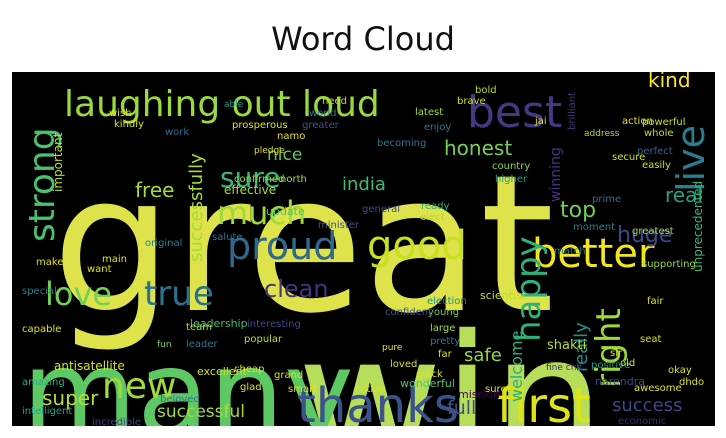  What do you see at coordinates (616, 353) in the screenshot?
I see `word-sir: sir` at bounding box center [616, 353].